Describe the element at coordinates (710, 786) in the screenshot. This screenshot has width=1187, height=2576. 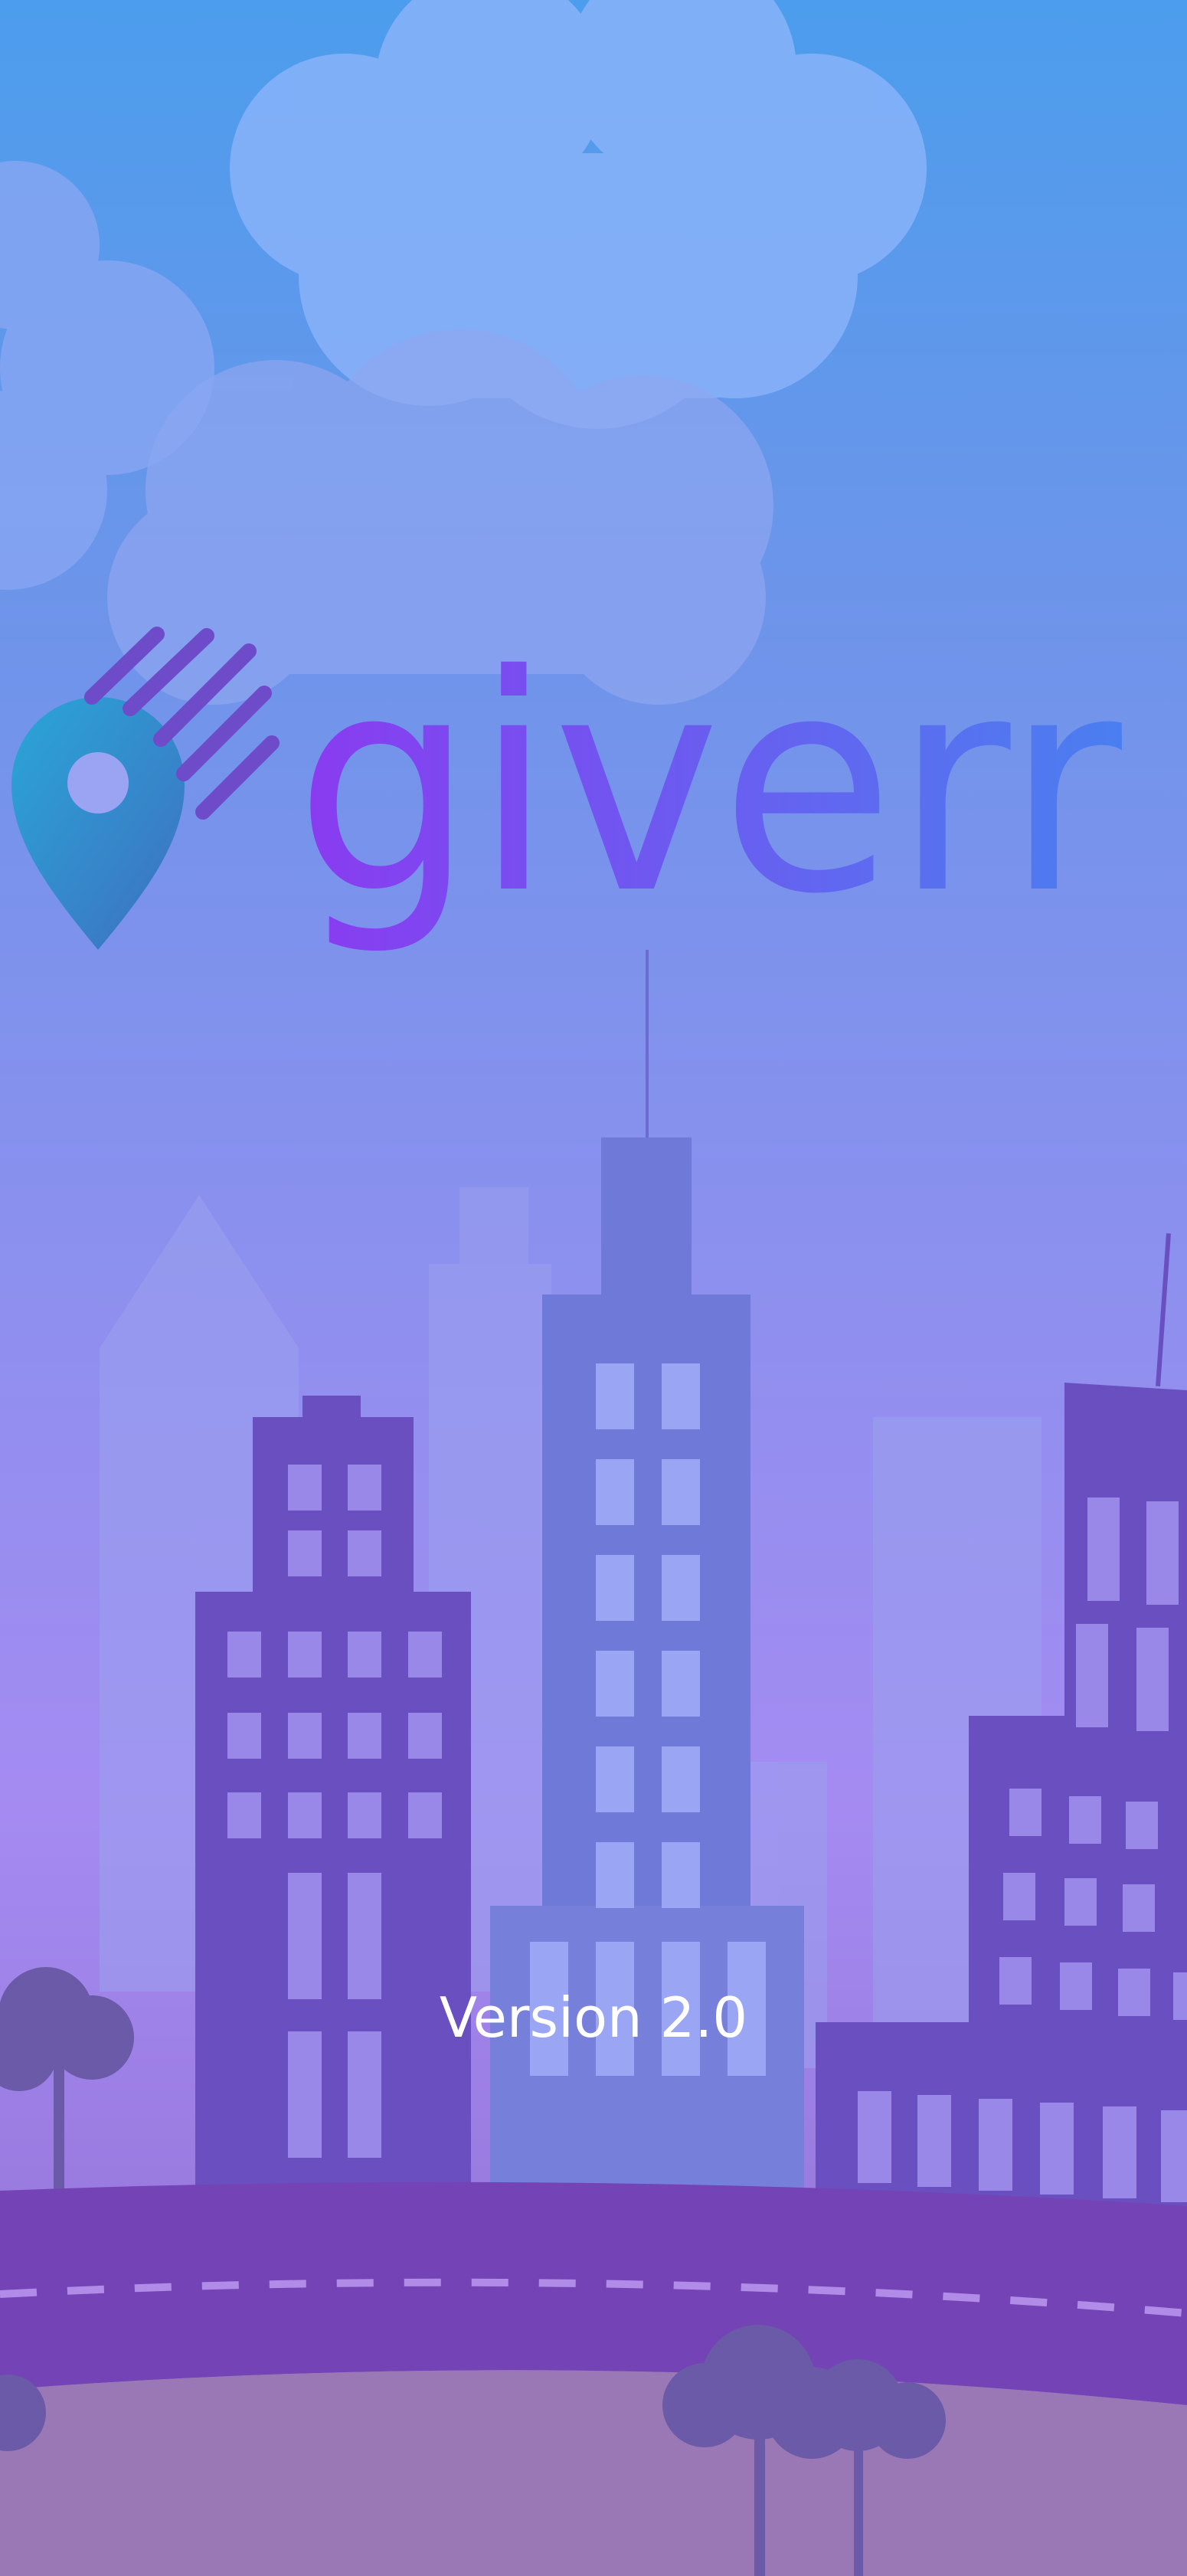
I see `brand-wordmark: giverr` at that location.